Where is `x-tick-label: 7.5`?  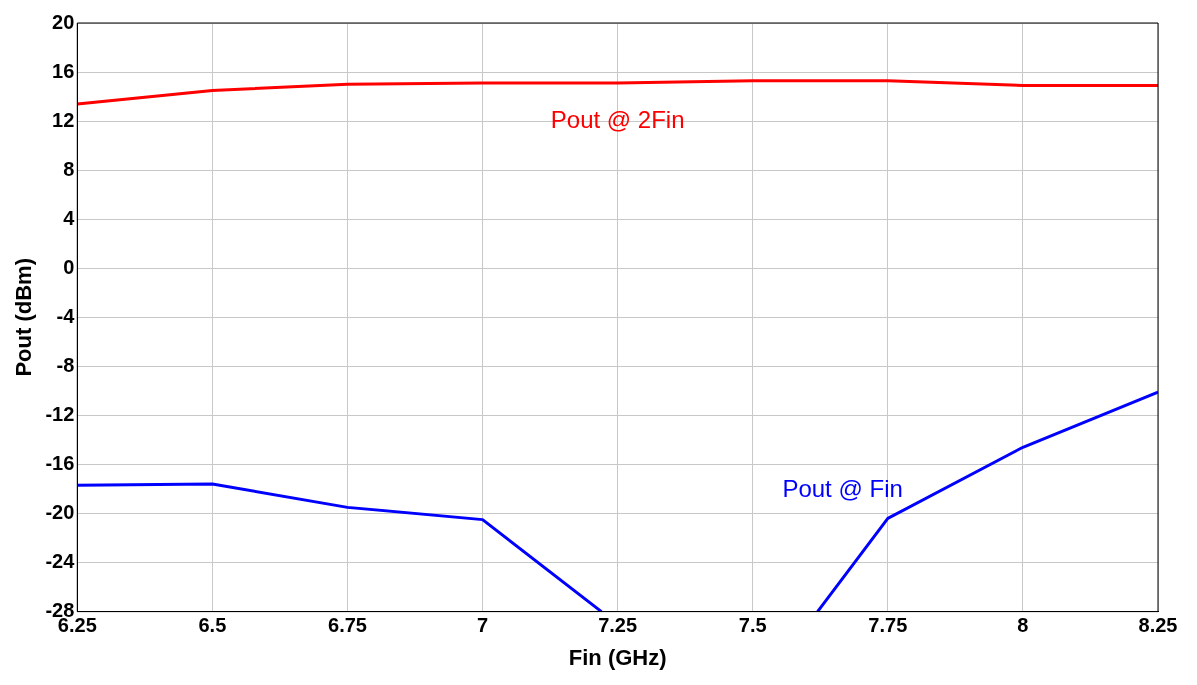
x-tick-label: 7.5 is located at coordinates (752, 625).